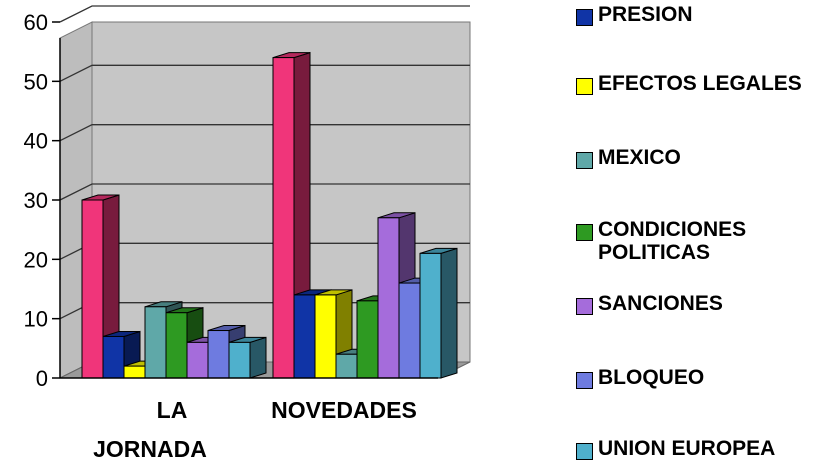  I want to click on y-tick-label: 50, so click(36, 81).